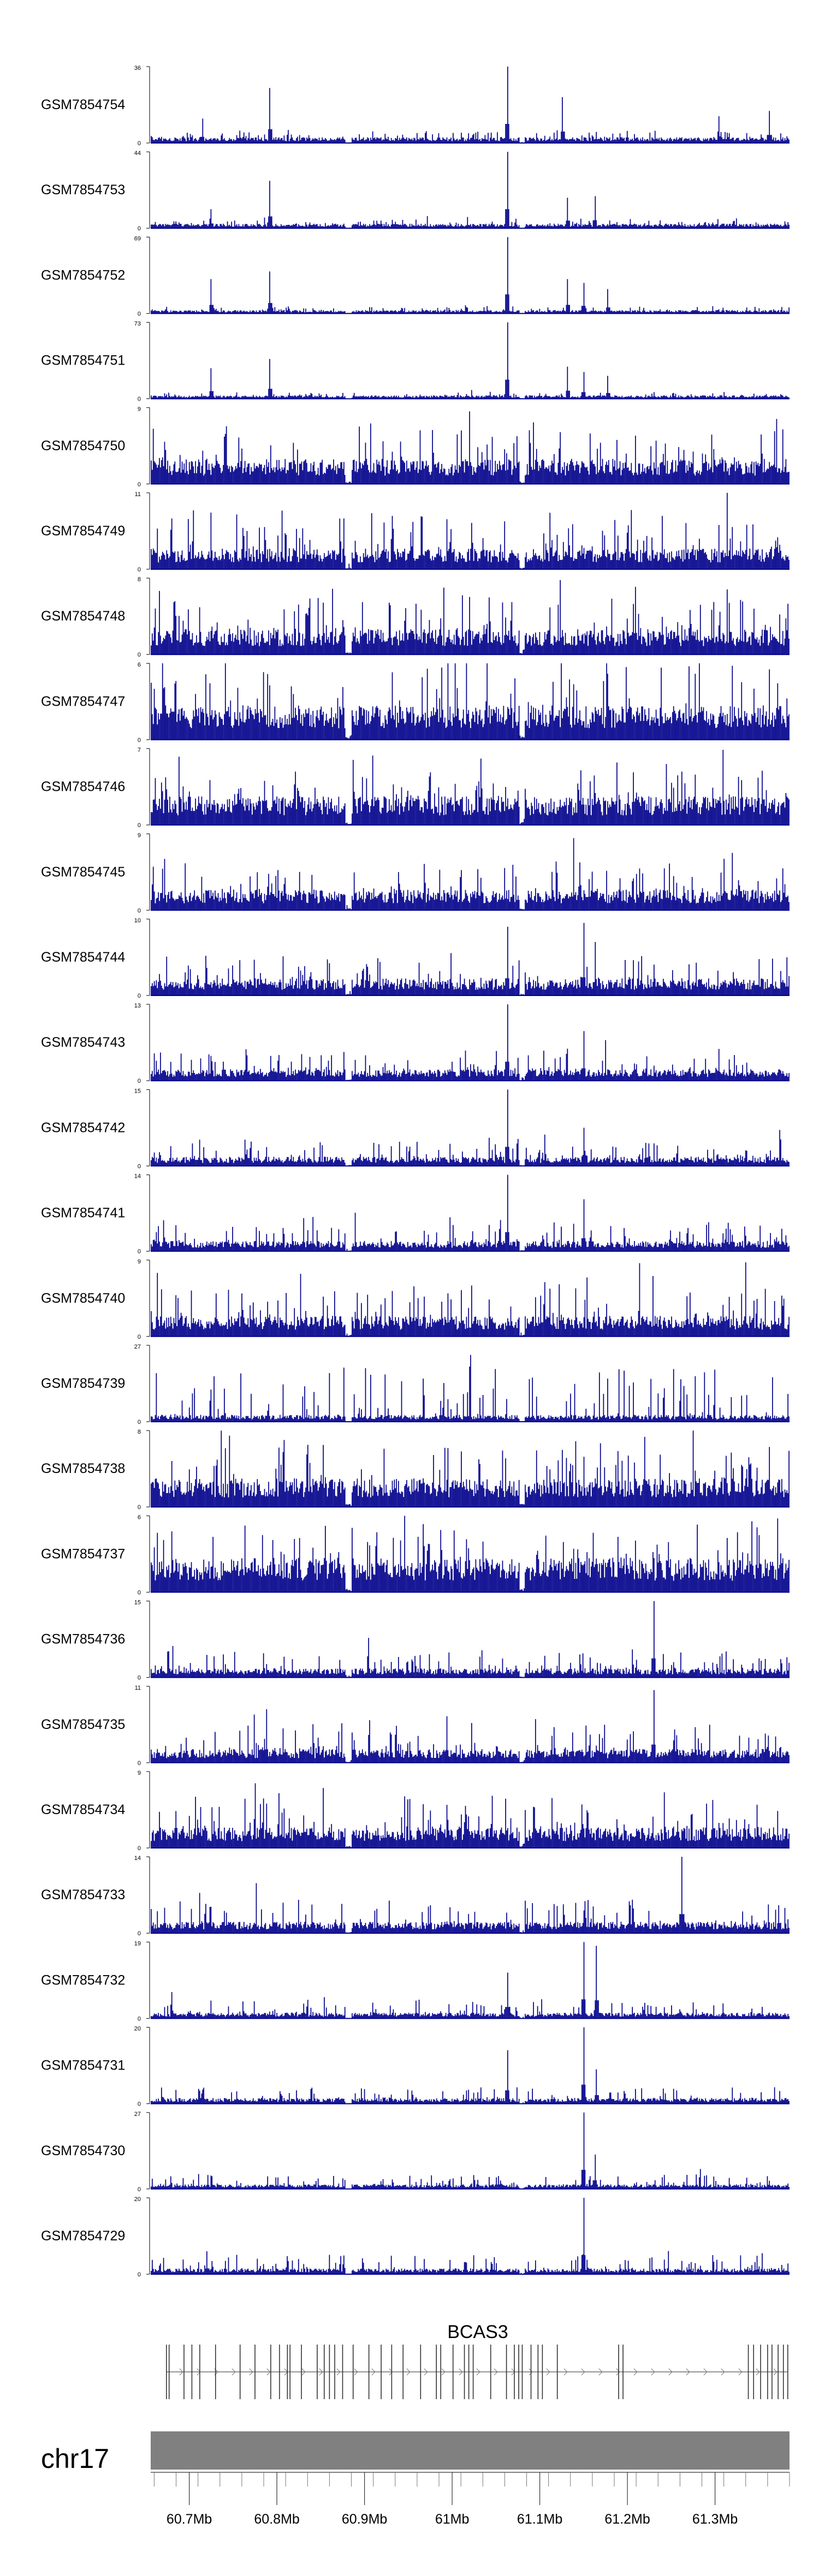  Describe the element at coordinates (83, 190) in the screenshot. I see `track-label: GSM7854753` at that location.